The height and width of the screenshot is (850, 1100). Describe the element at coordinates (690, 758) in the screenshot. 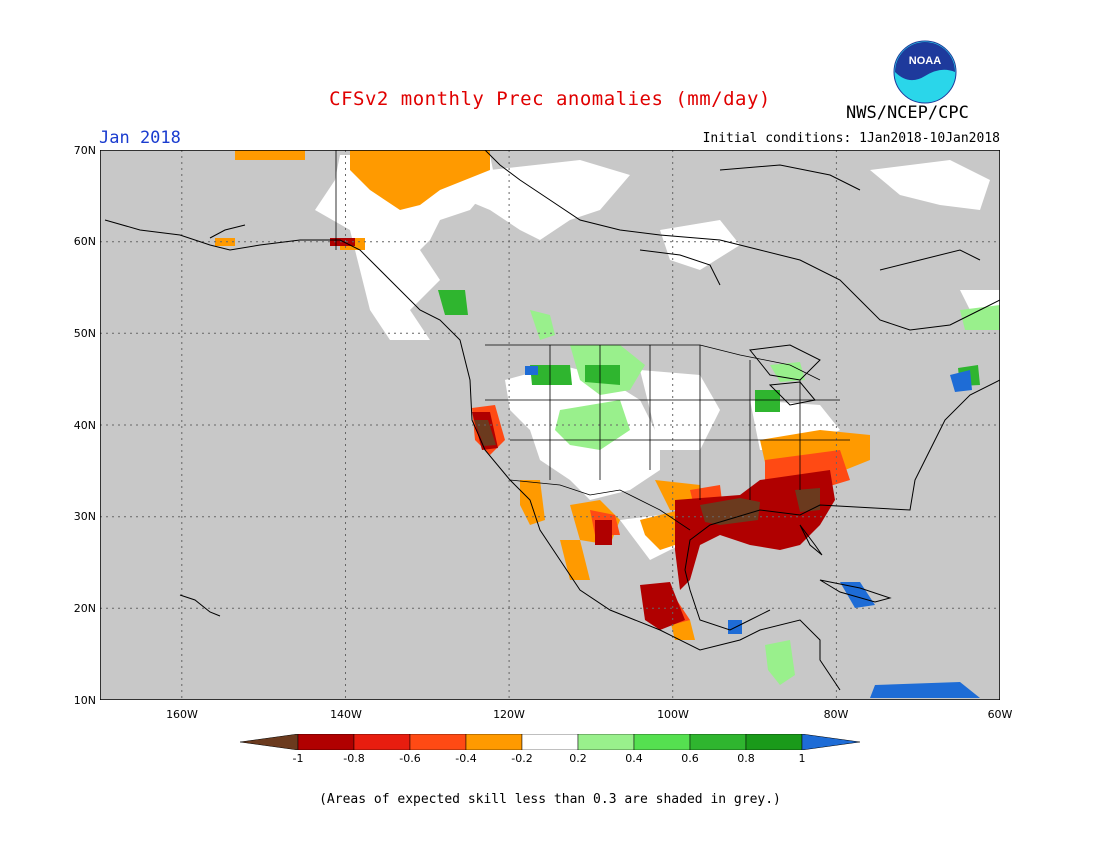

I see `colorbar-label: 0.6` at that location.